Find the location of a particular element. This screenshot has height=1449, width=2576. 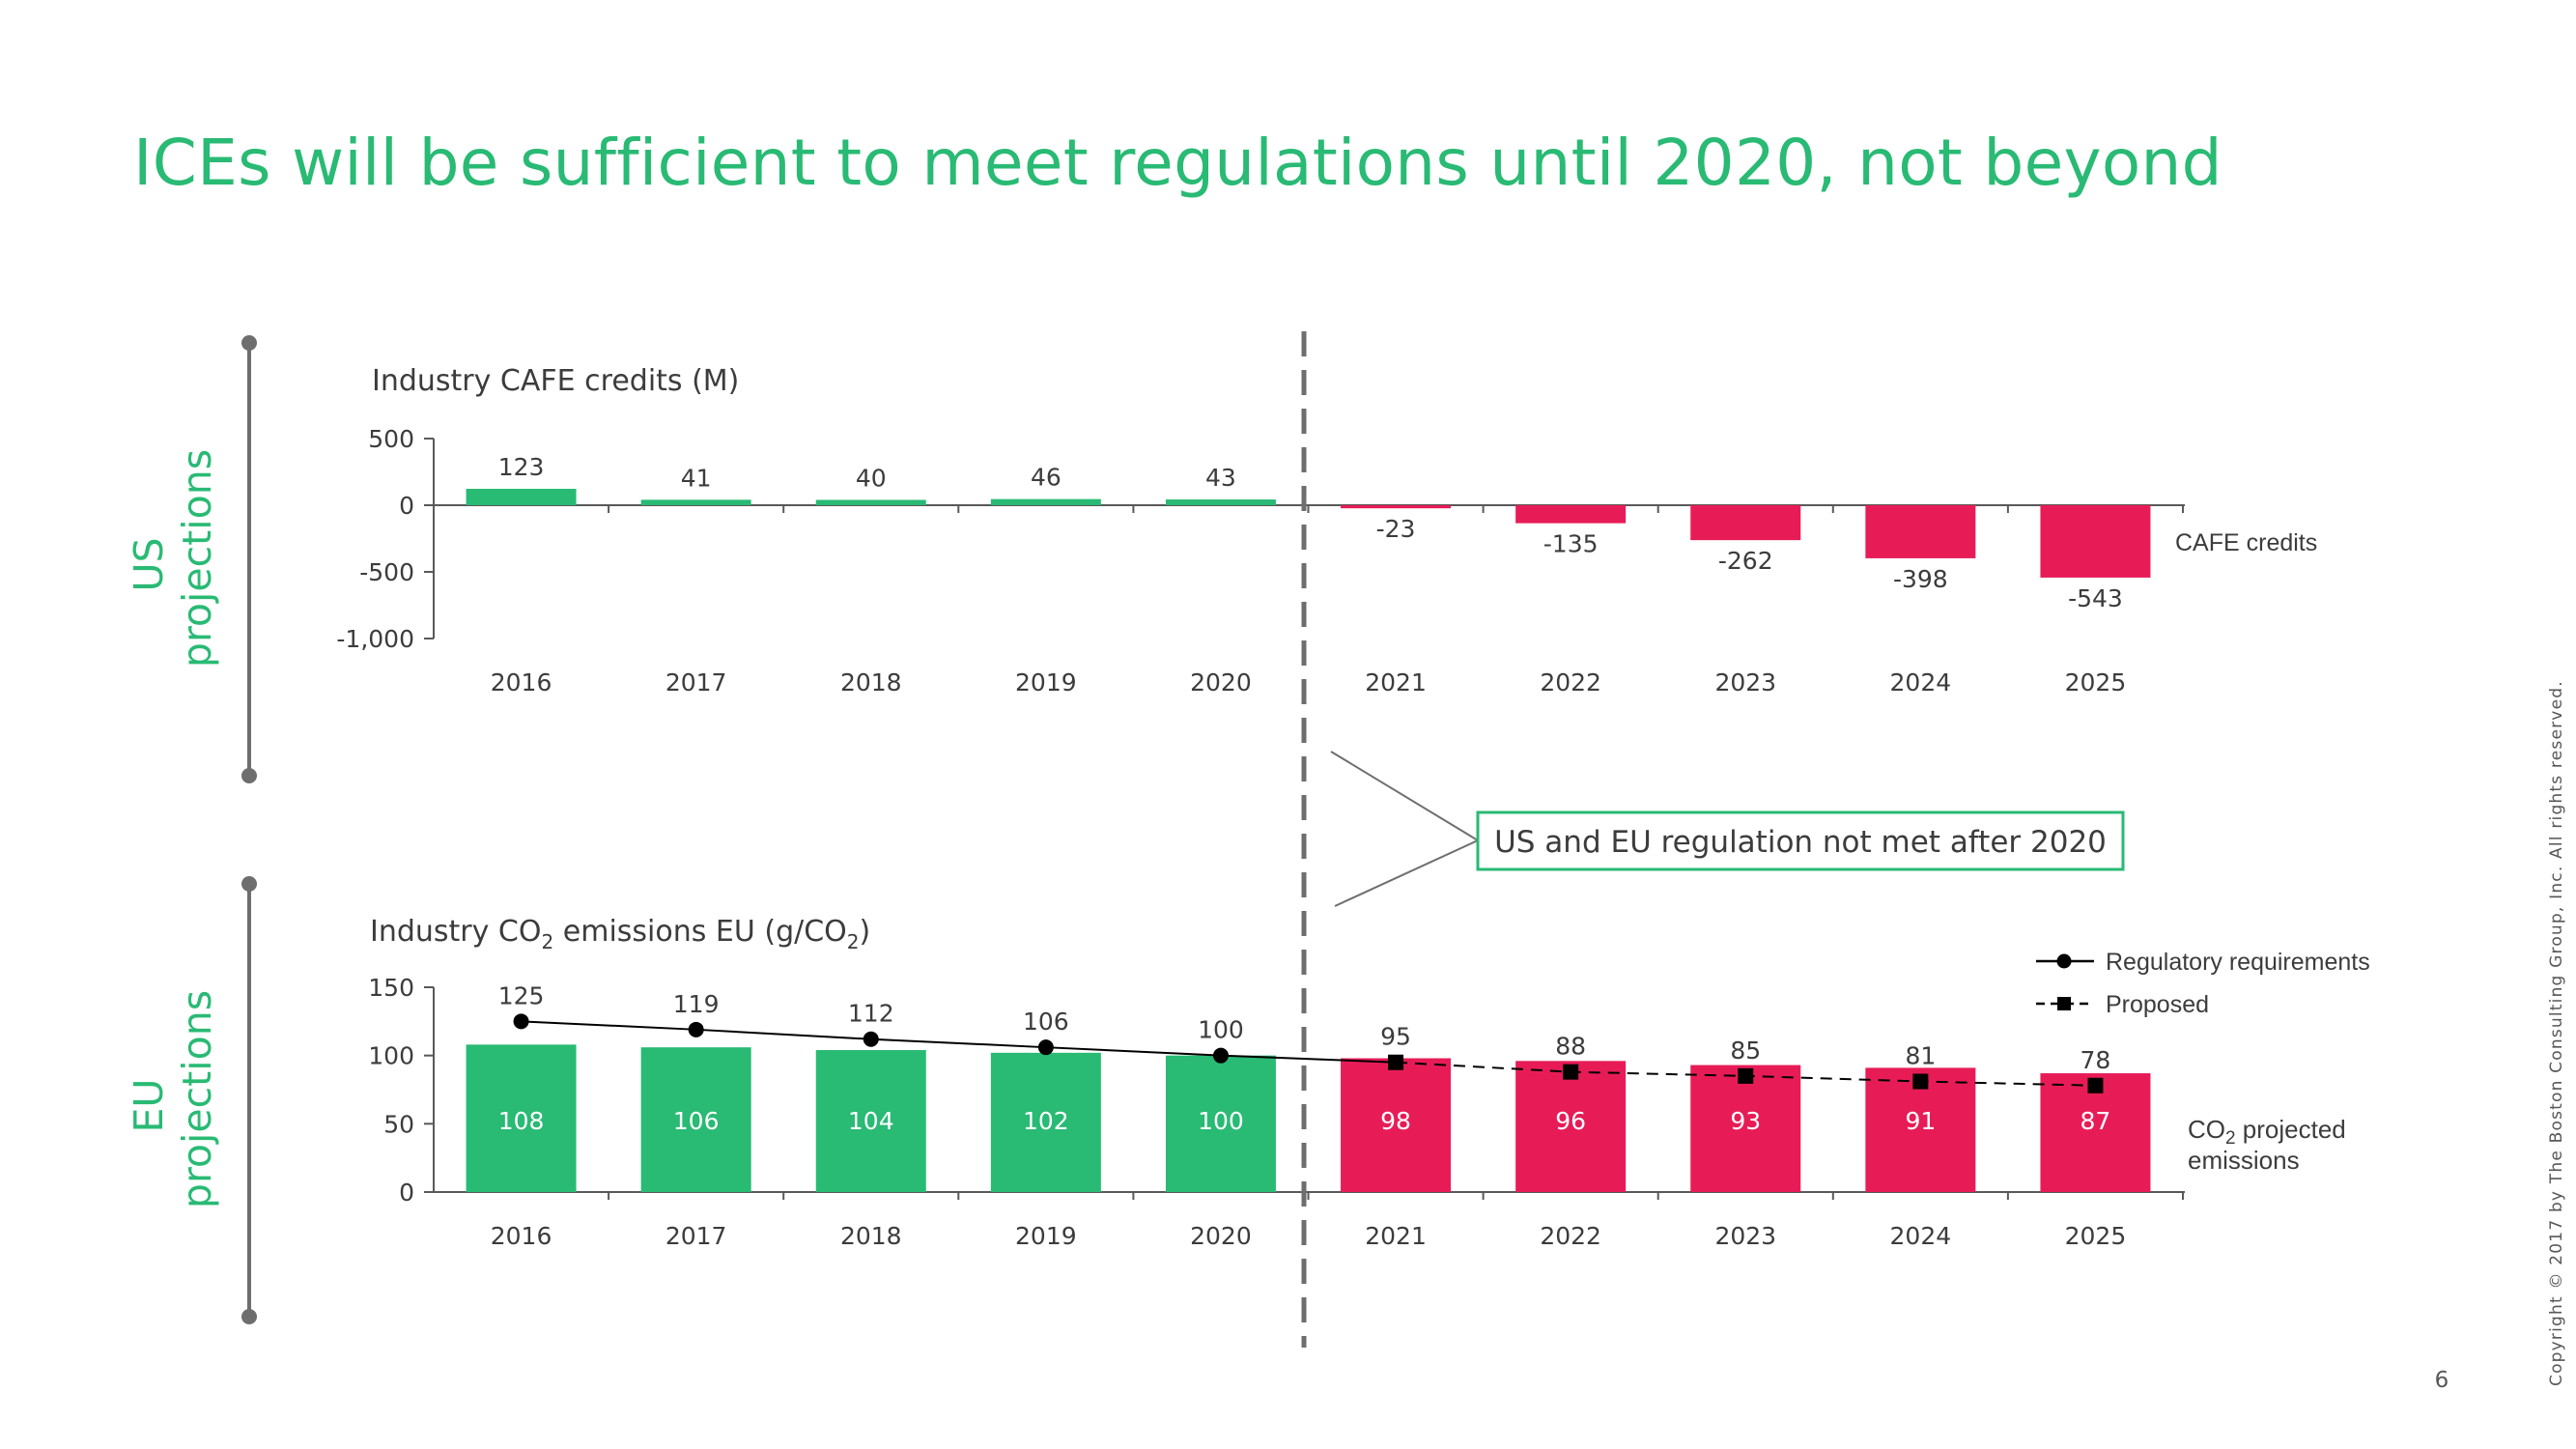

line-value-label: 85 is located at coordinates (1745, 1051).